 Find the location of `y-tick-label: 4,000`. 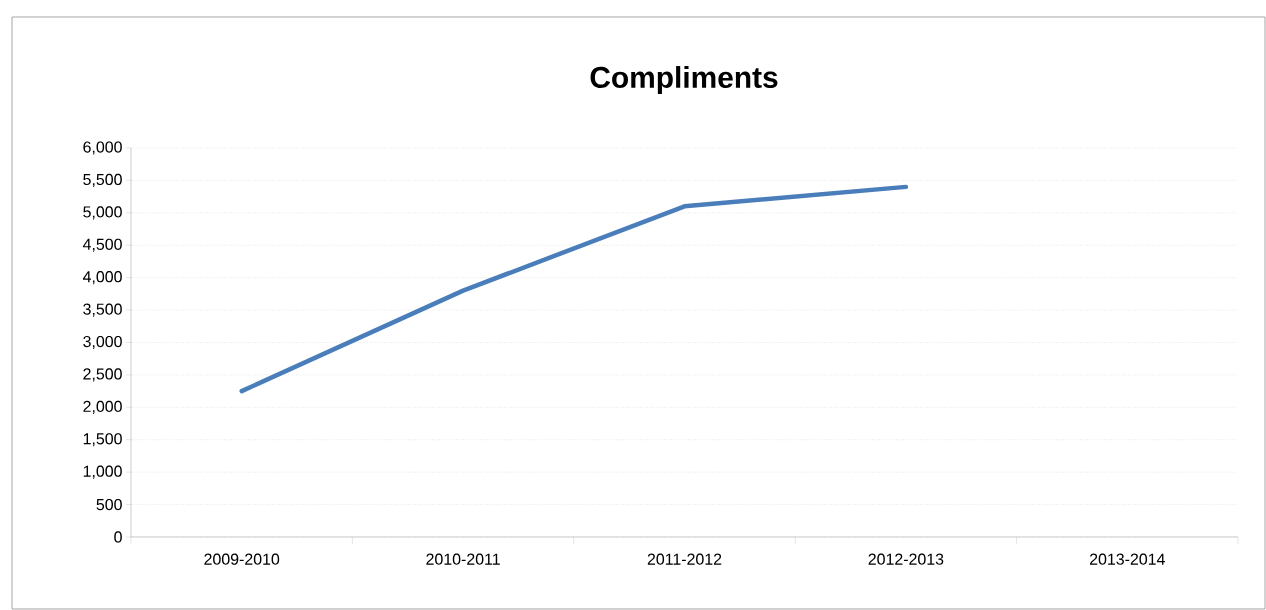

y-tick-label: 4,000 is located at coordinates (102, 278).